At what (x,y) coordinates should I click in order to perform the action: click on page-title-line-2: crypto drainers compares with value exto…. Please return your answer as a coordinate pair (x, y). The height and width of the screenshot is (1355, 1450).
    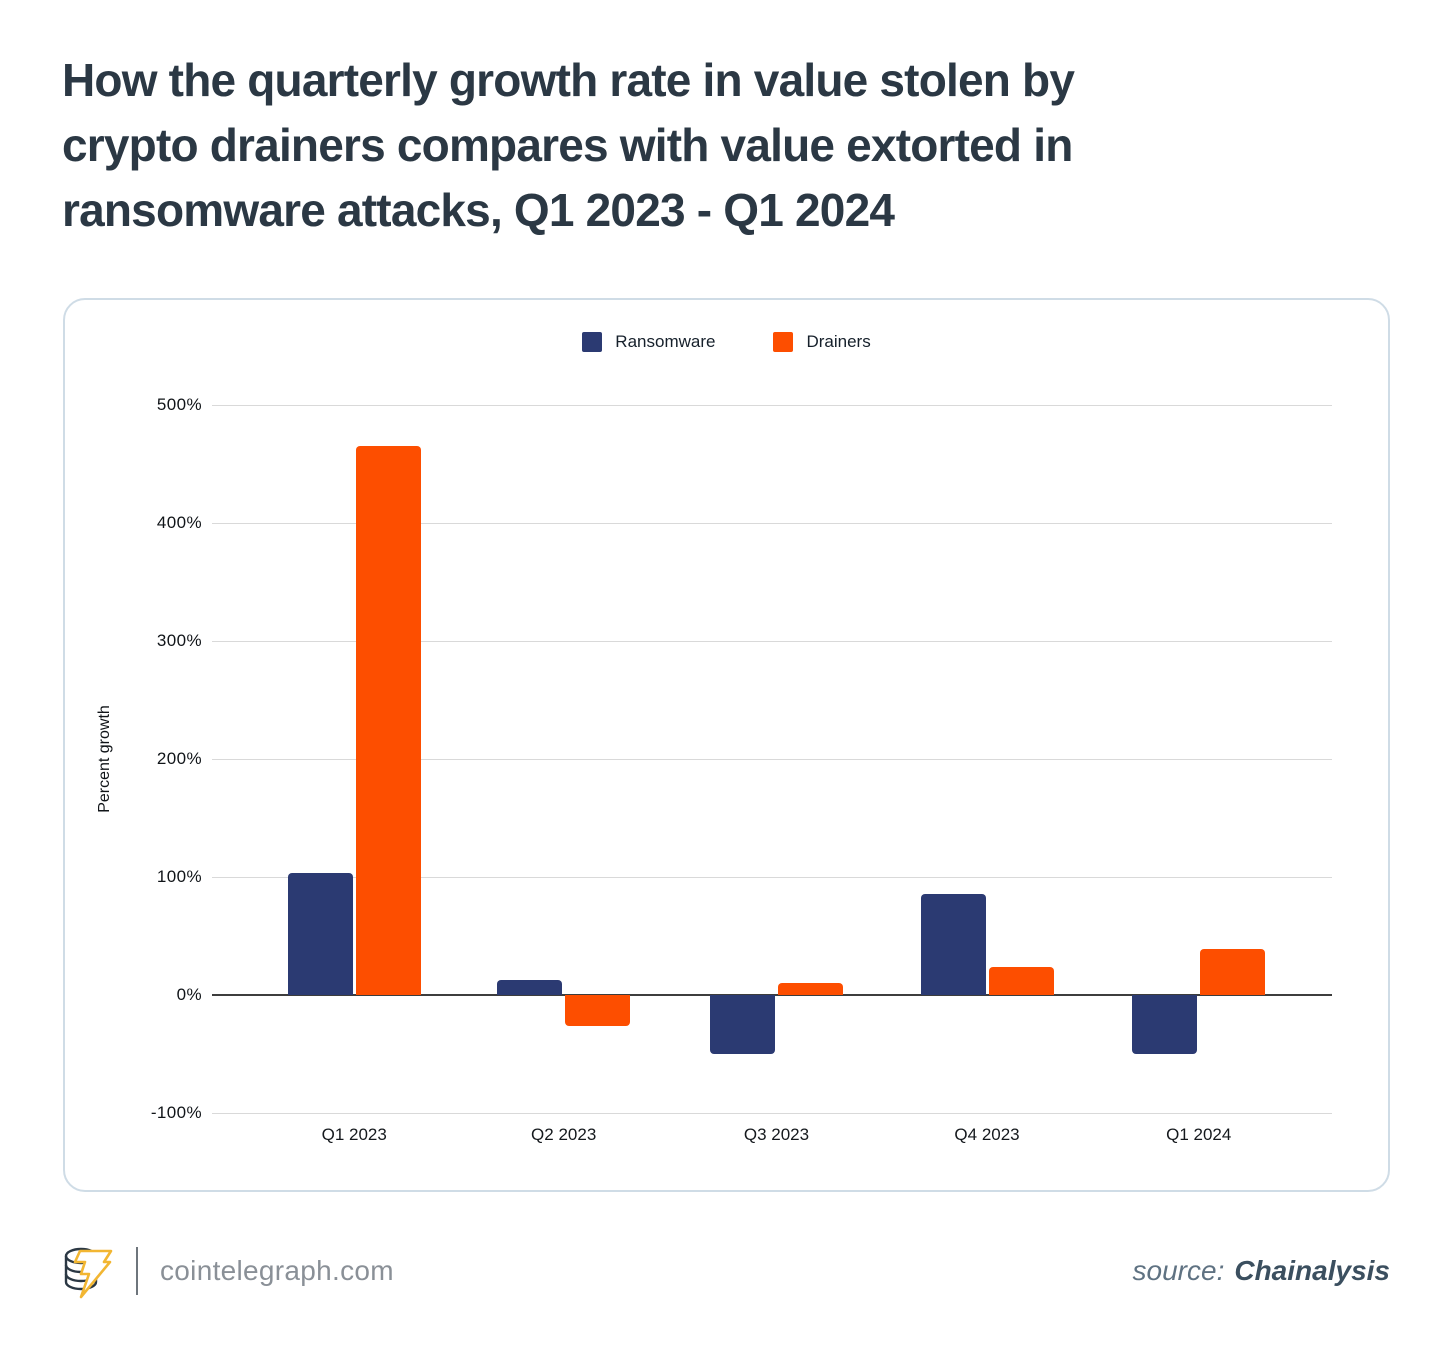
    Looking at the image, I should click on (567, 145).